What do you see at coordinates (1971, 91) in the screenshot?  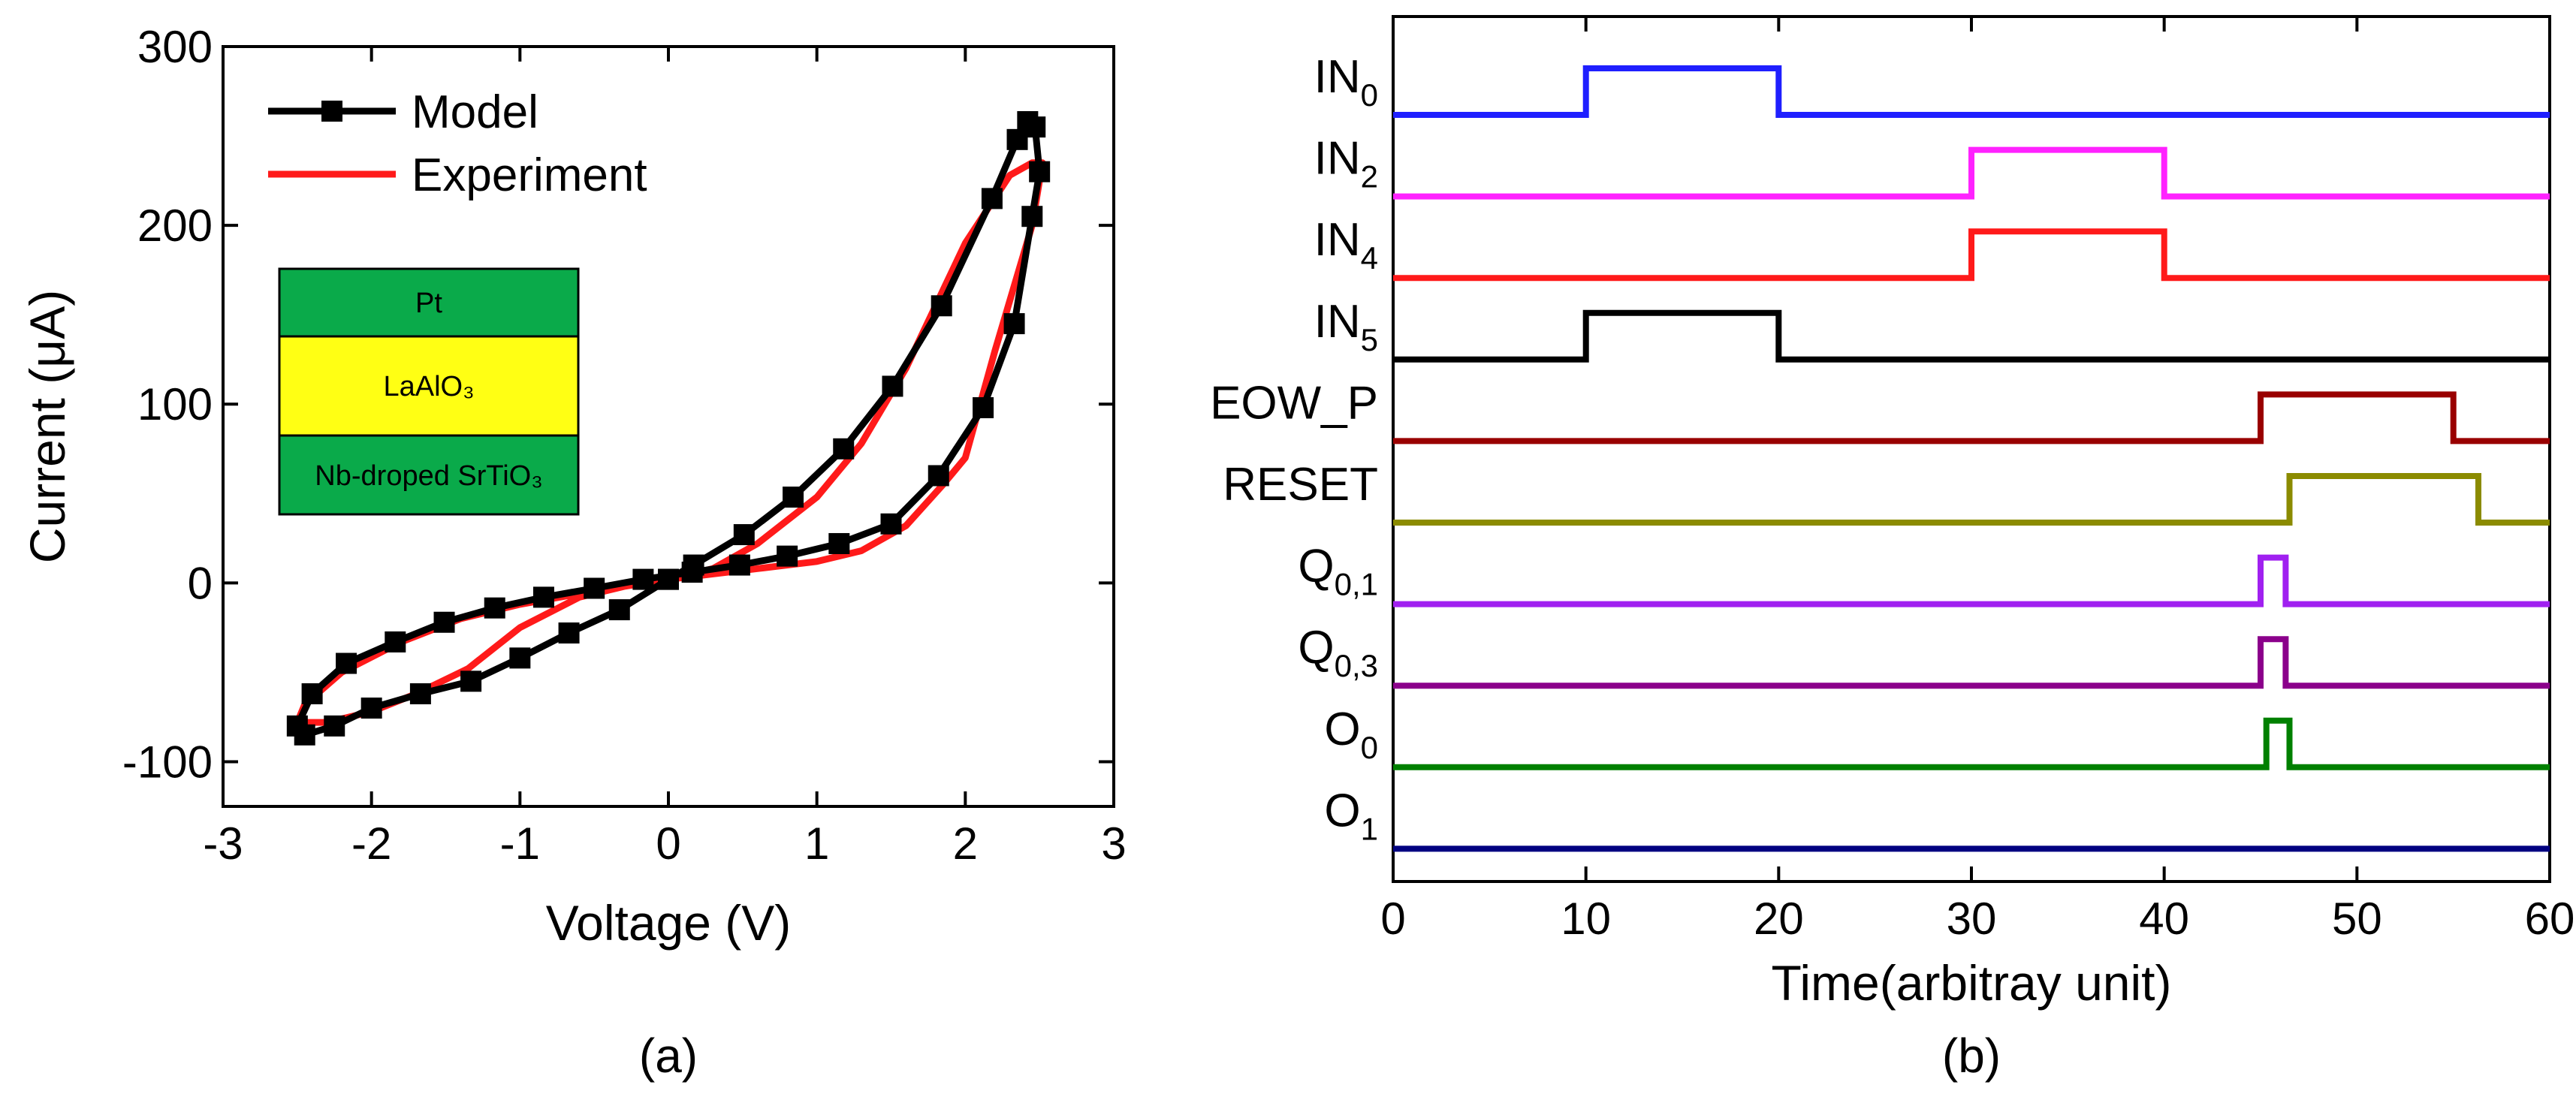 I see `signal-trace-in0` at bounding box center [1971, 91].